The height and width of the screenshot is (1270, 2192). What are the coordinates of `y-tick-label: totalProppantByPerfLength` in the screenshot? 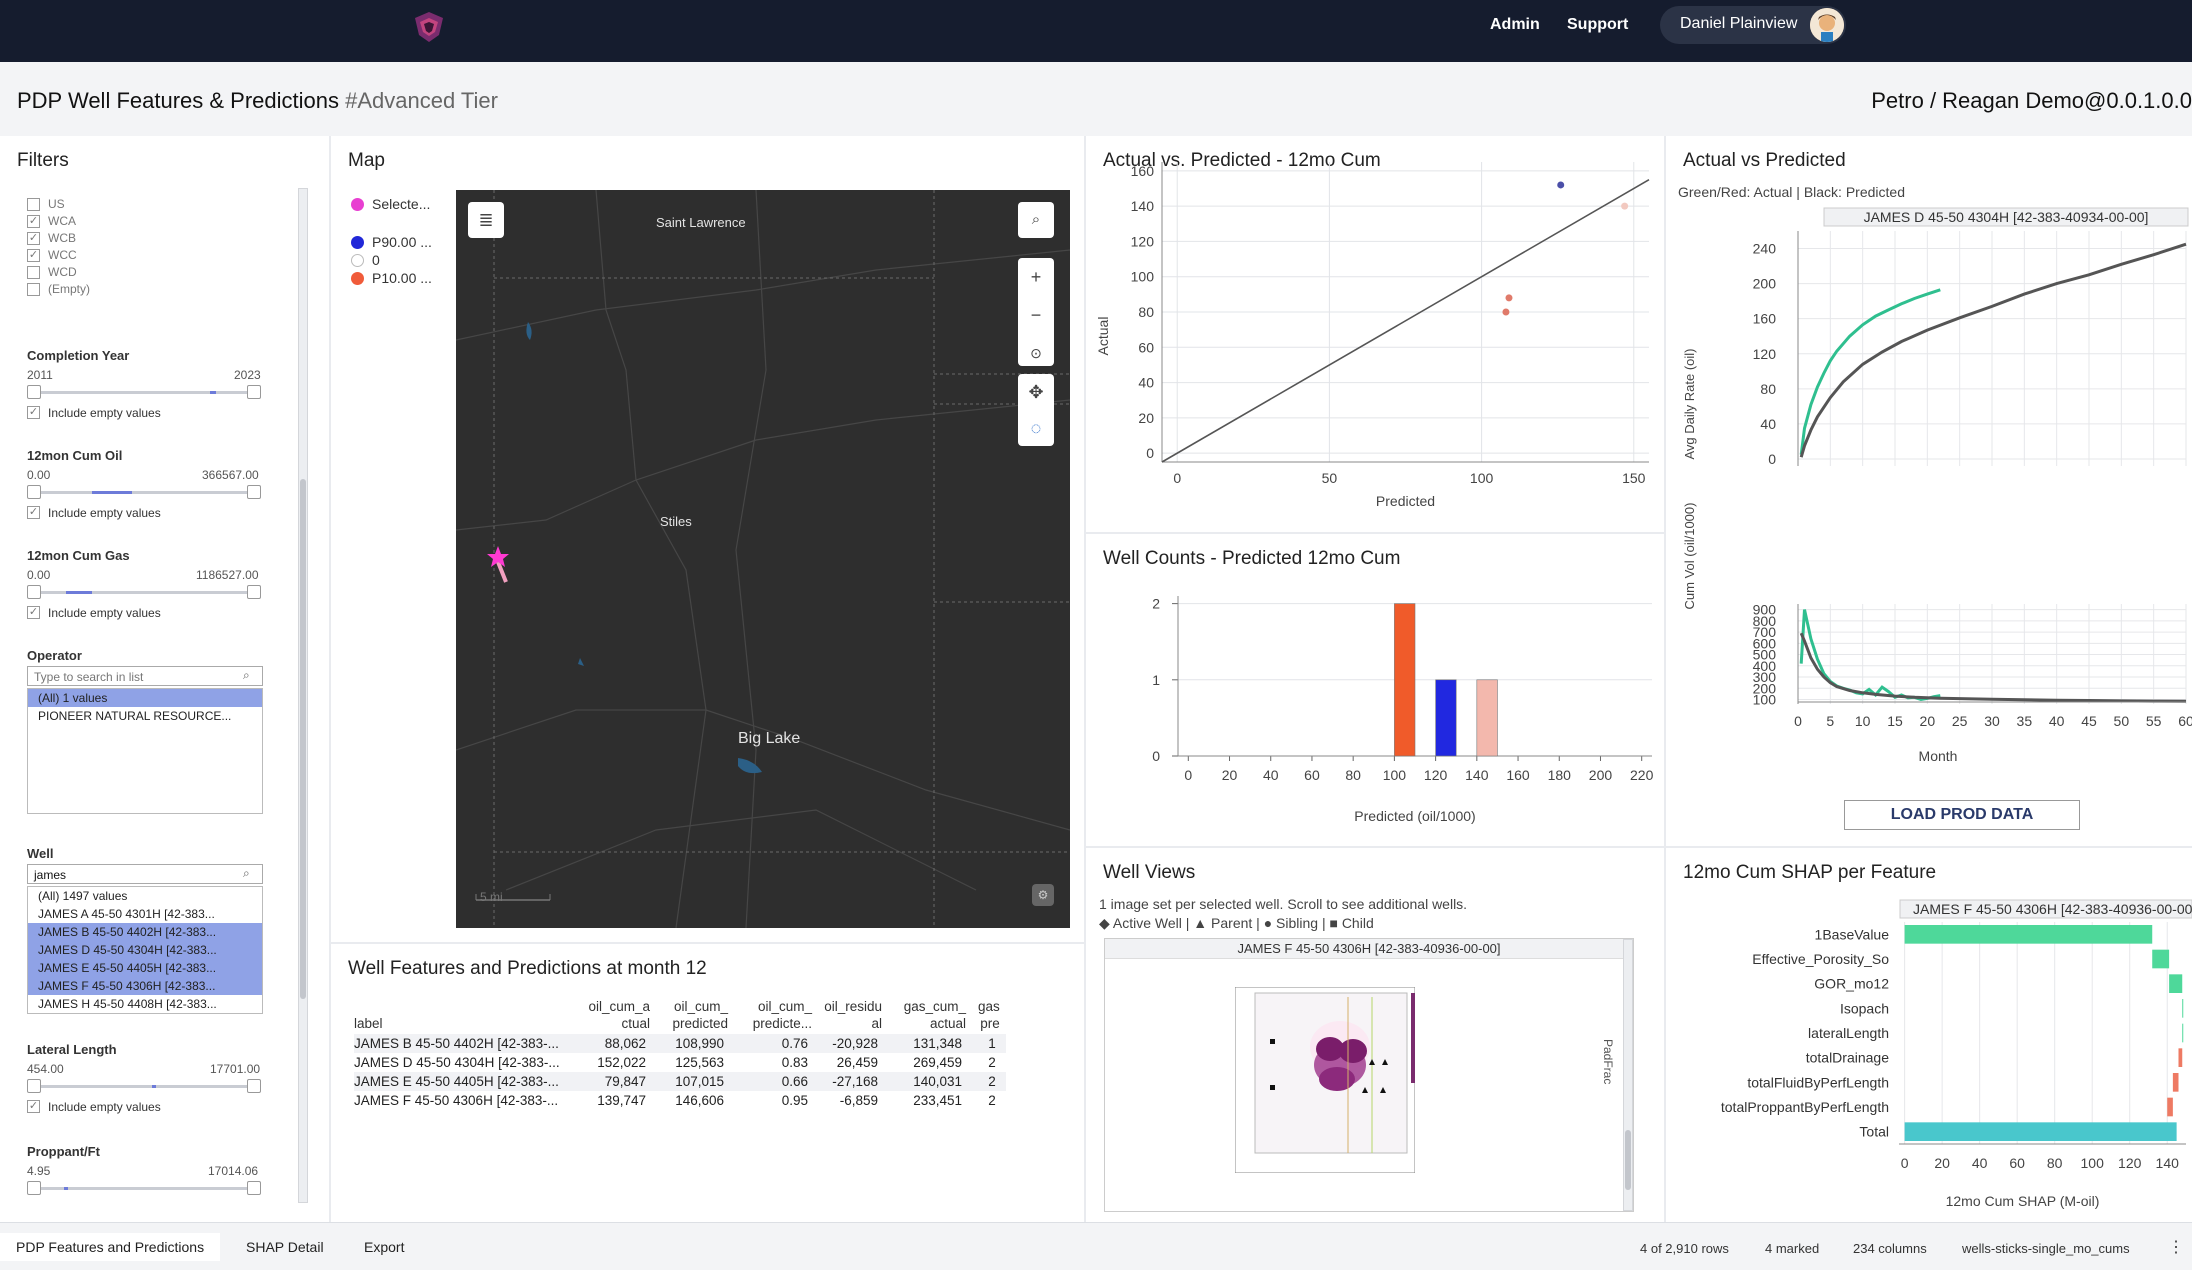 It's located at (1805, 1107).